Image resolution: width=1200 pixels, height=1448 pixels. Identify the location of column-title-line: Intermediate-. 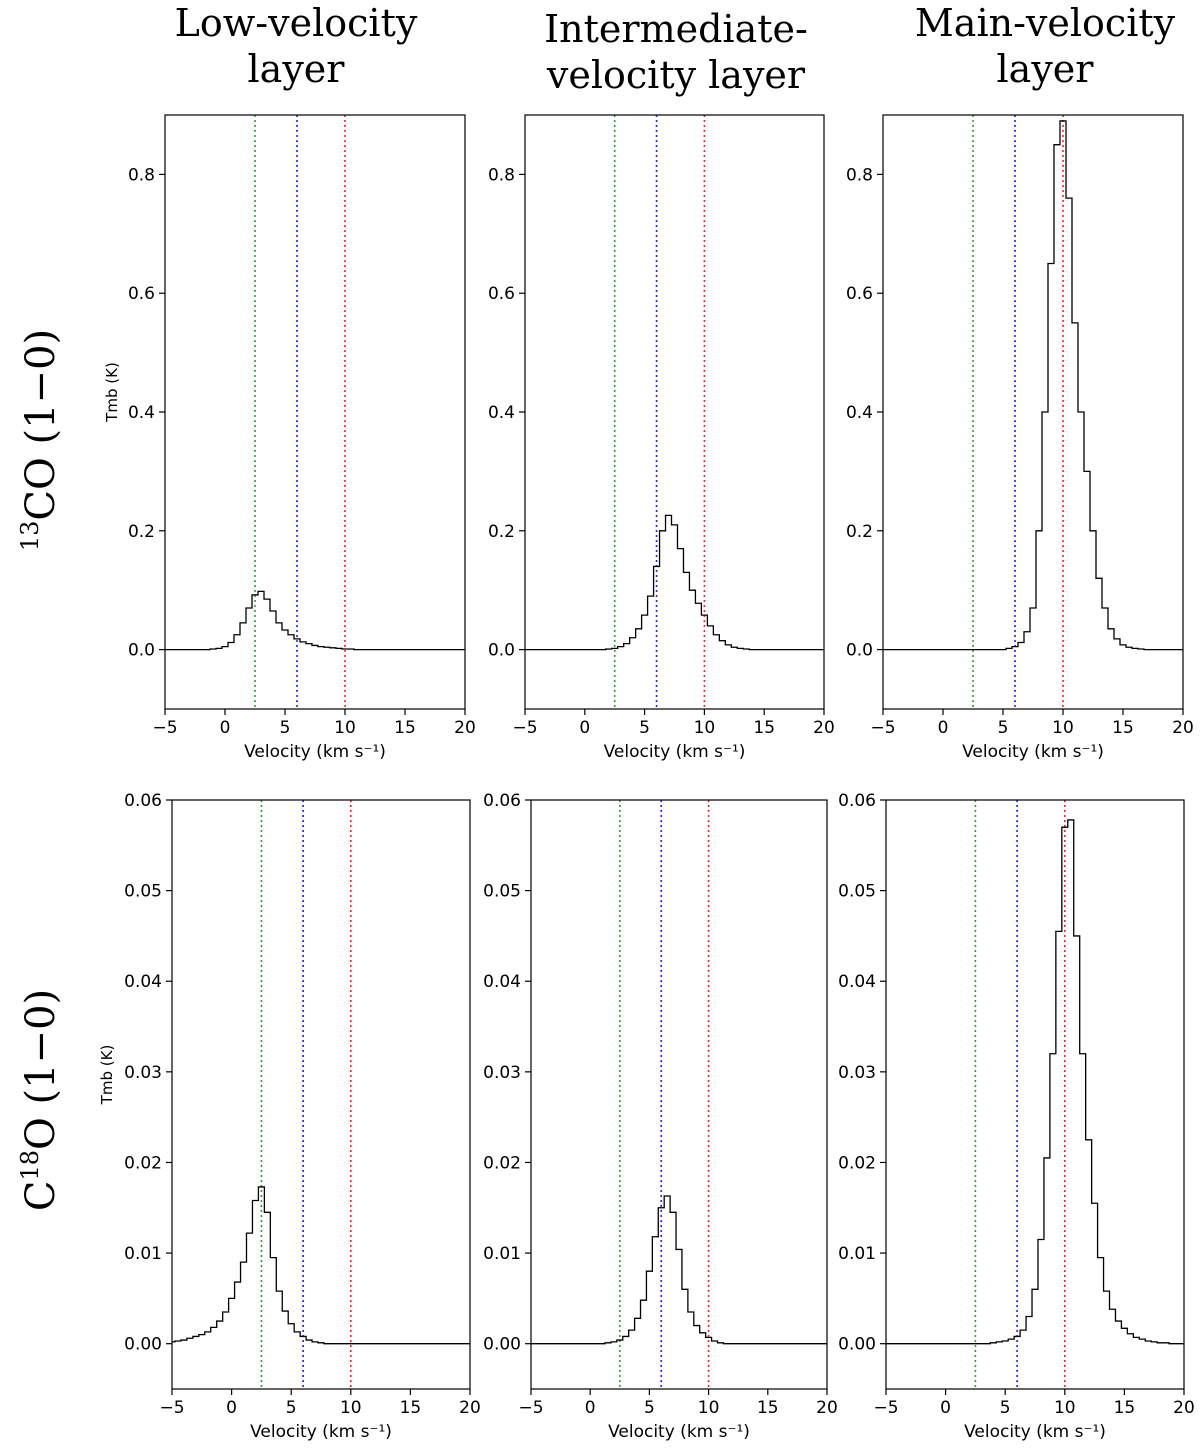
(676, 29).